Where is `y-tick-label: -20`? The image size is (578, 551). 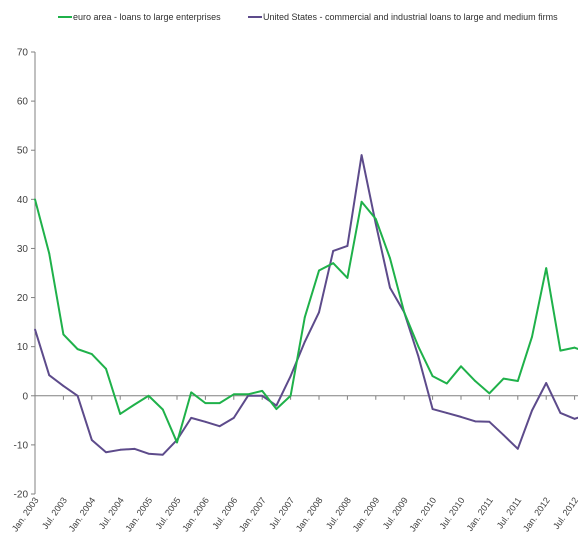 y-tick-label: -20 is located at coordinates (21, 495).